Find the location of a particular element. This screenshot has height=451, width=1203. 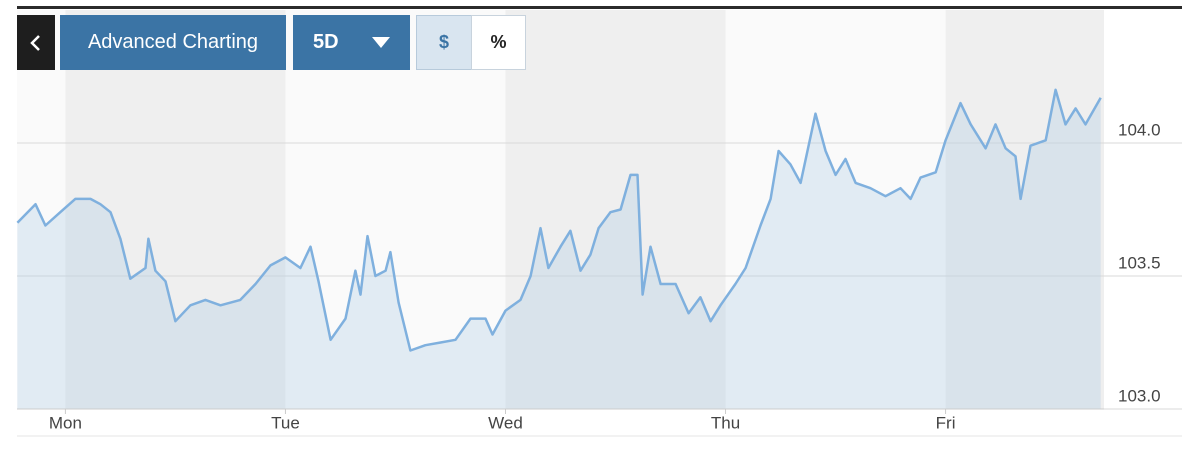

dollar-toggle: $ is located at coordinates (444, 42).